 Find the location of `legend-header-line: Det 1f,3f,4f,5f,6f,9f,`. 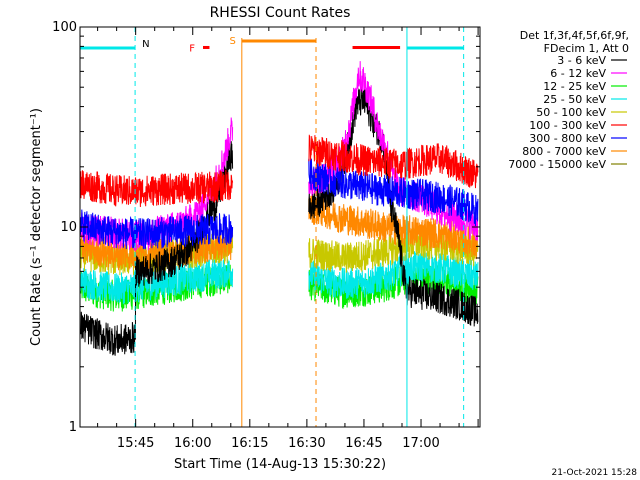

legend-header-line: Det 1f,3f,4f,5f,6f,9f, is located at coordinates (574, 35).